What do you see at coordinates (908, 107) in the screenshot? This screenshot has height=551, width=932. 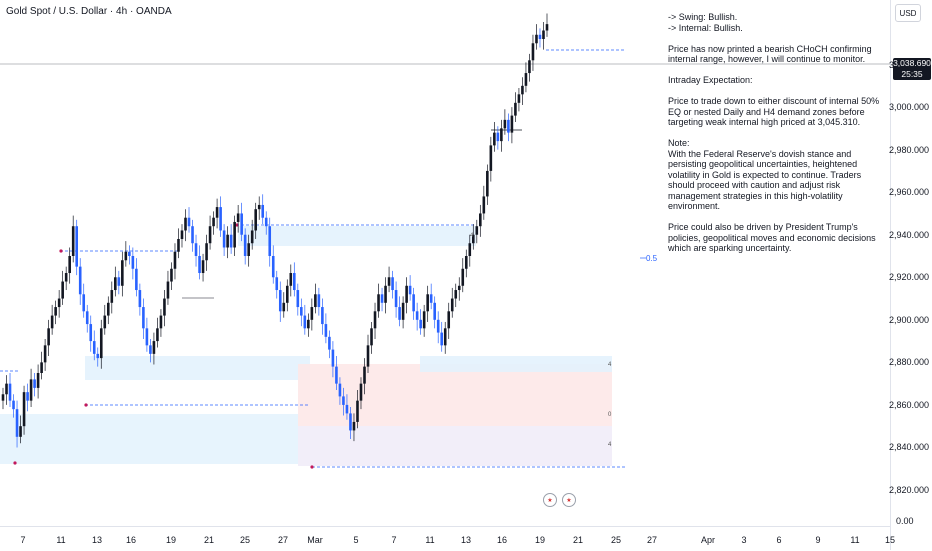 I see `price-tick: 3,000.000` at bounding box center [908, 107].